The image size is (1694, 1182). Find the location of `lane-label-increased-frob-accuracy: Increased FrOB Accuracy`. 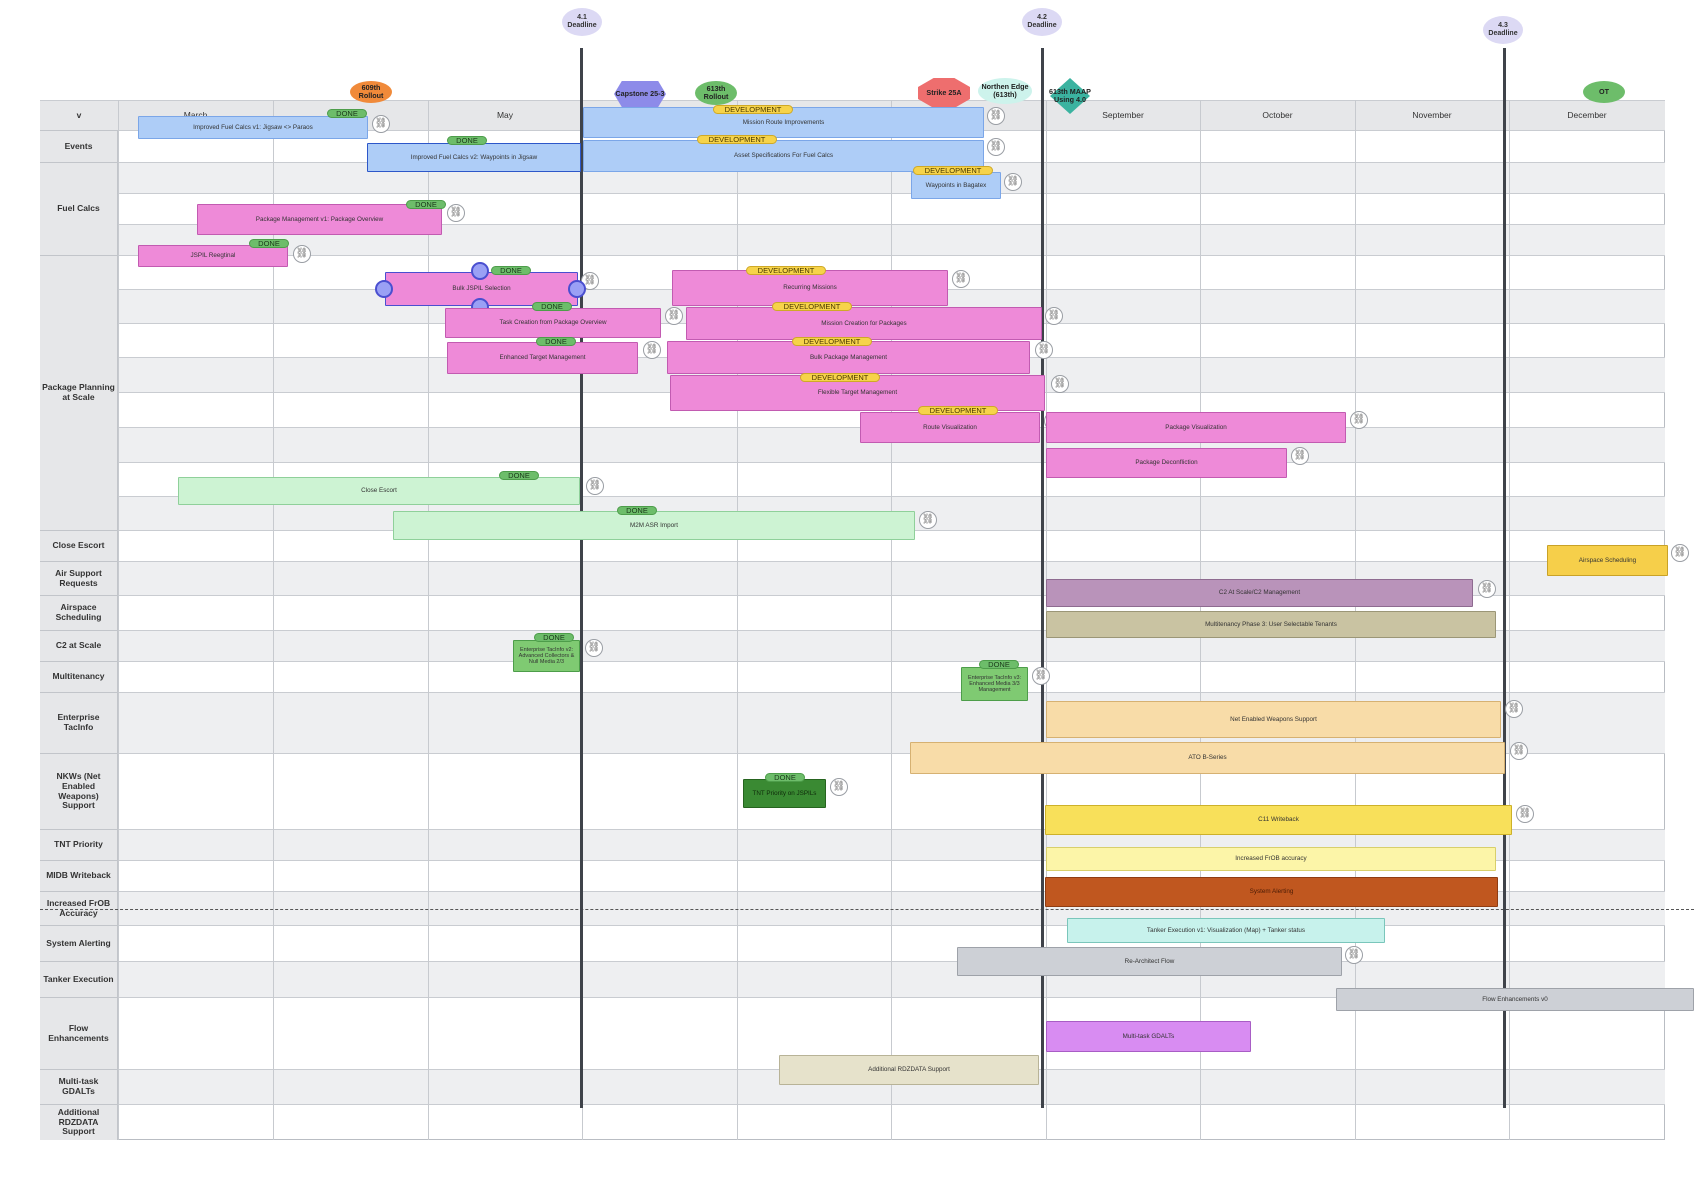

lane-label-increased-frob-accuracy: Increased FrOB Accuracy is located at coordinates (79, 908).